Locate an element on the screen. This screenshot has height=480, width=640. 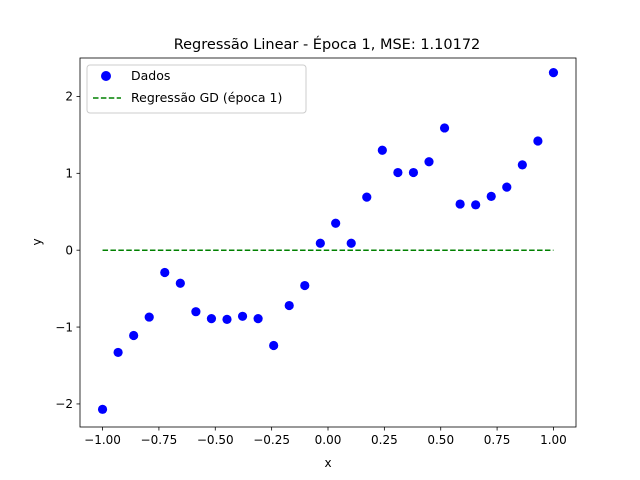
x-tick-label: −0.25 is located at coordinates (271, 440).